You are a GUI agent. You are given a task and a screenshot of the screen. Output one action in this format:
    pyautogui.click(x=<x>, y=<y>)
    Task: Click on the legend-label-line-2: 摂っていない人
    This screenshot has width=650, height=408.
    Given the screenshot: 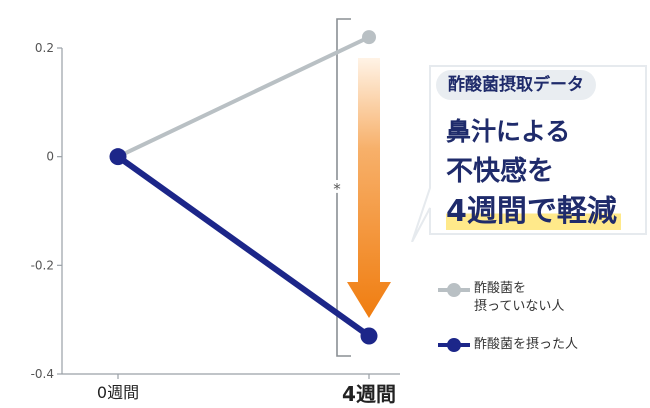 What is the action you would take?
    pyautogui.click(x=519, y=306)
    